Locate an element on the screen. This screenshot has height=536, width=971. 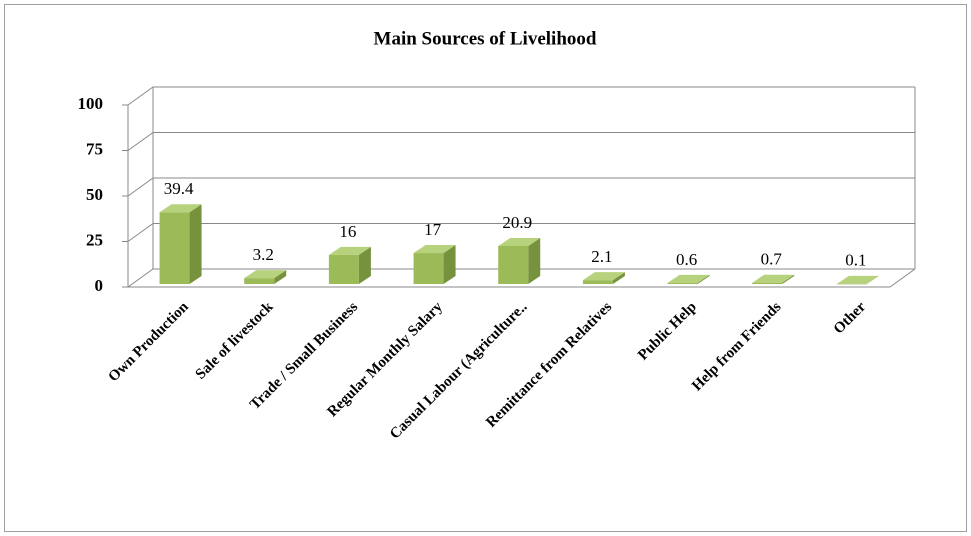
floor is located at coordinates (522, 278).